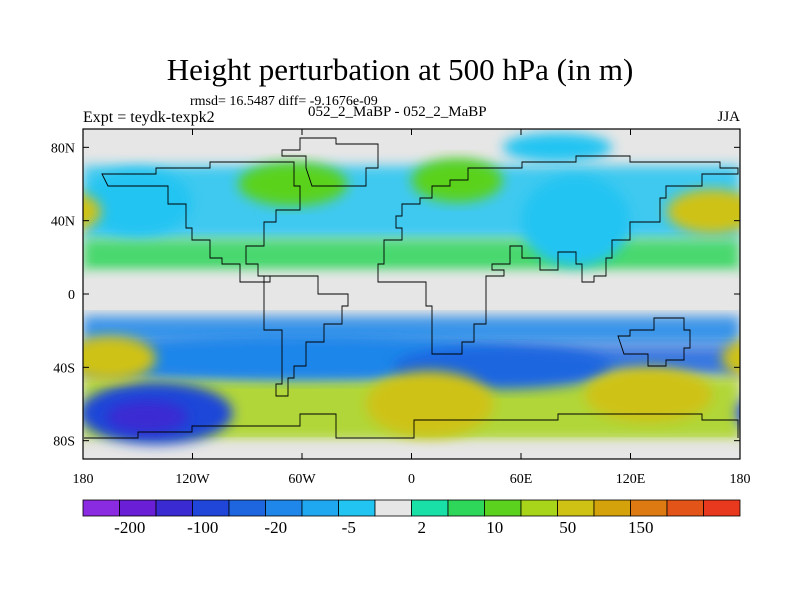 The width and height of the screenshot is (800, 600). Describe the element at coordinates (641, 527) in the screenshot. I see `colorbar-label: 150` at that location.